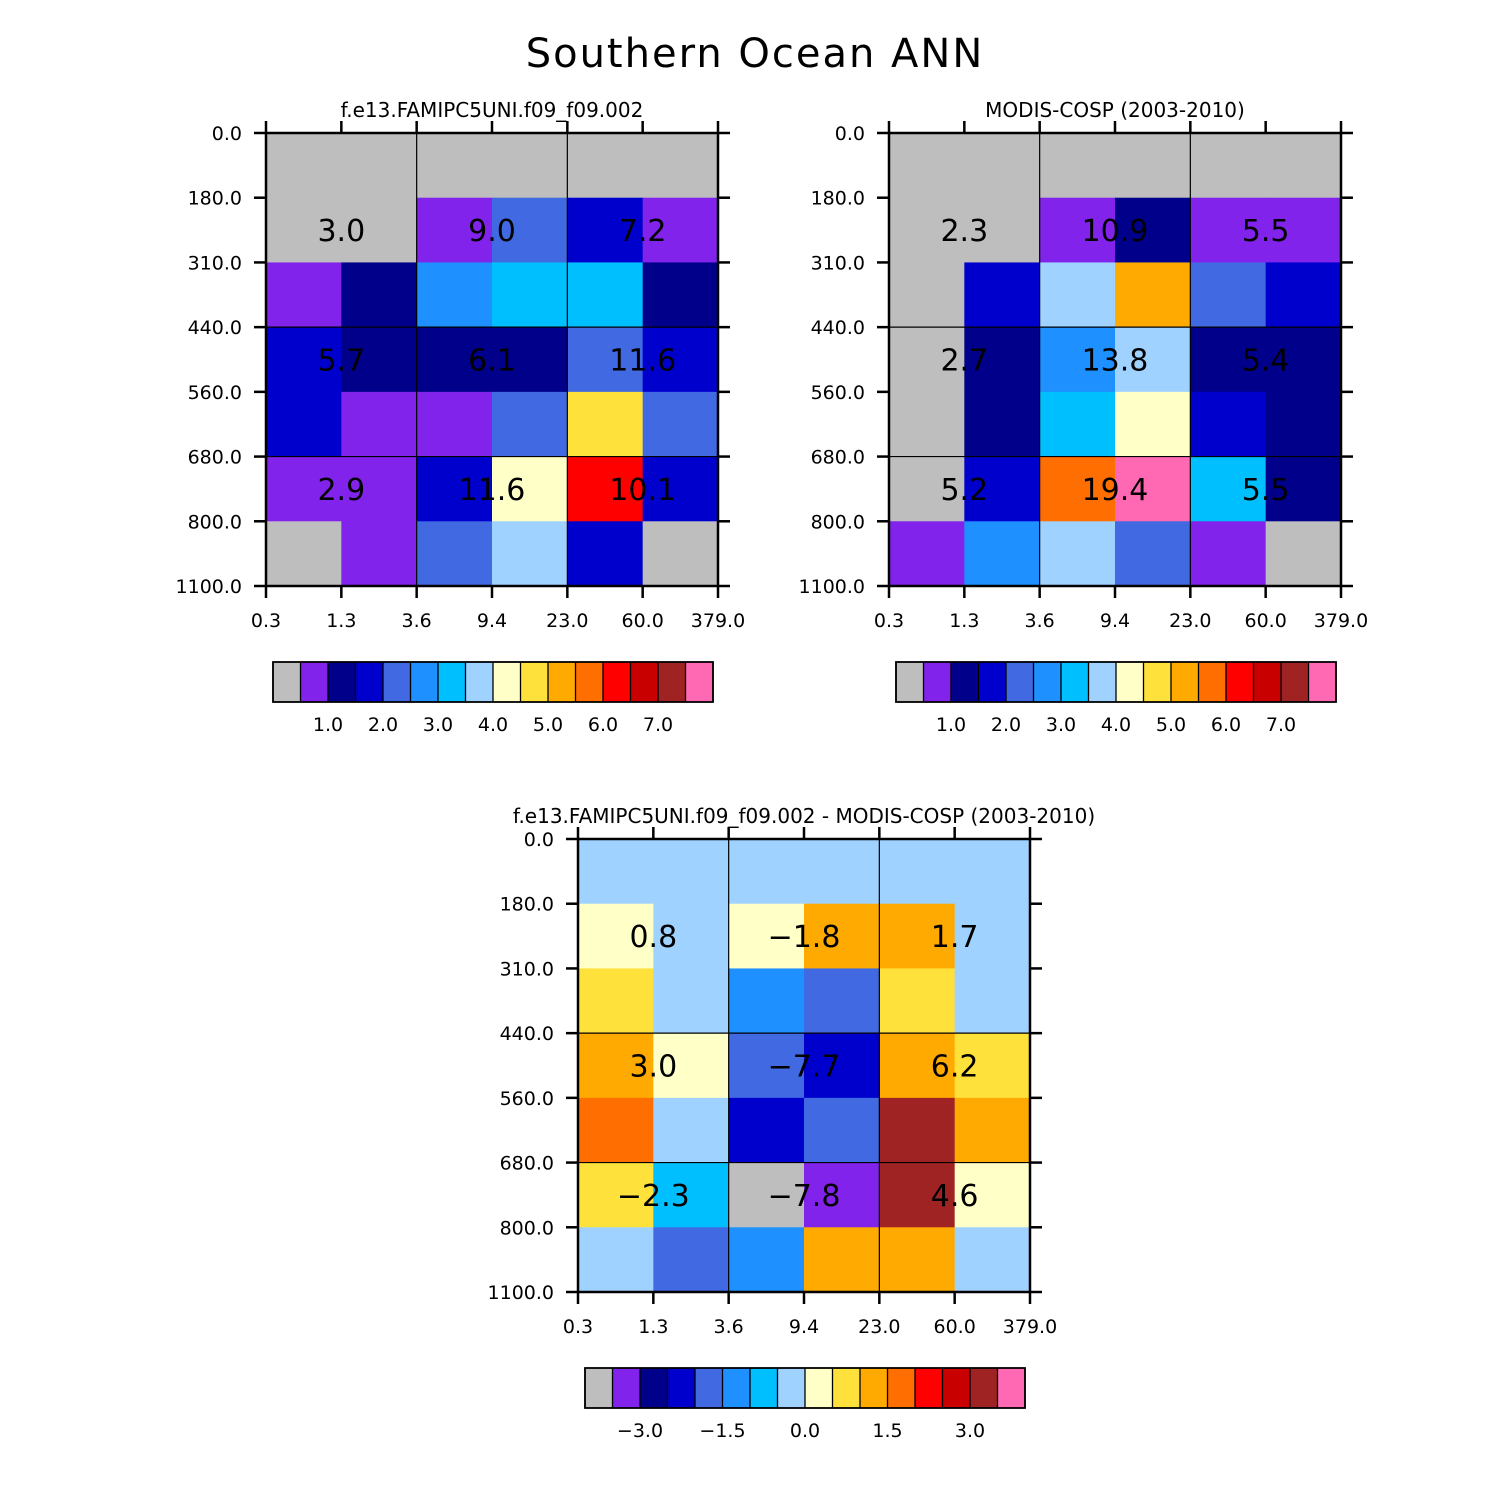 This screenshot has width=1510, height=1510. I want to click on x-tick-label: 1.3, so click(653, 1327).